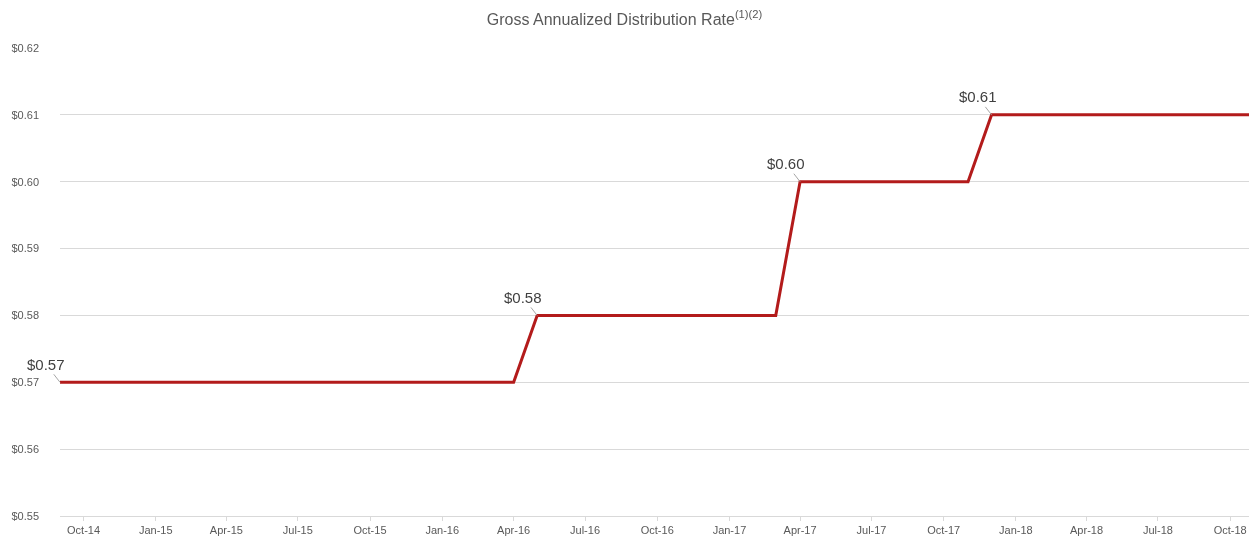 The height and width of the screenshot is (556, 1249). Describe the element at coordinates (297, 530) in the screenshot. I see `x-tick-label: Jul-15` at that location.